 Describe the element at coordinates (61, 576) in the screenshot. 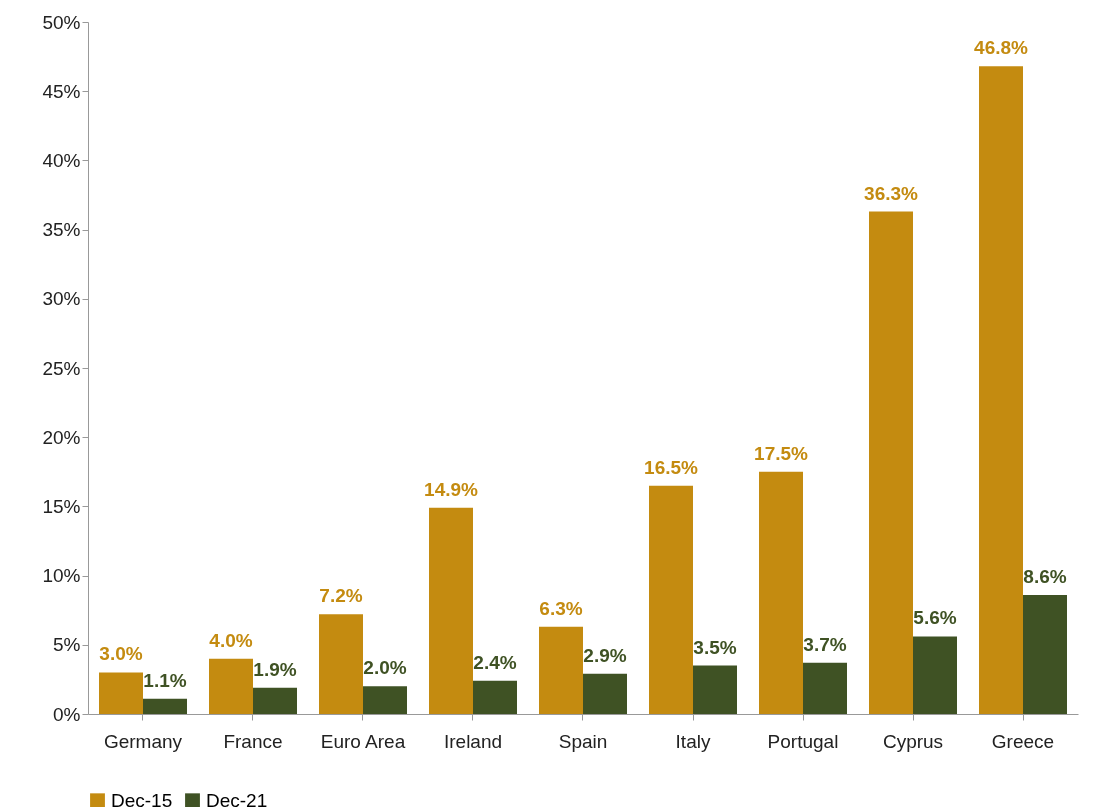

I see `y-tick-label: 10%` at that location.